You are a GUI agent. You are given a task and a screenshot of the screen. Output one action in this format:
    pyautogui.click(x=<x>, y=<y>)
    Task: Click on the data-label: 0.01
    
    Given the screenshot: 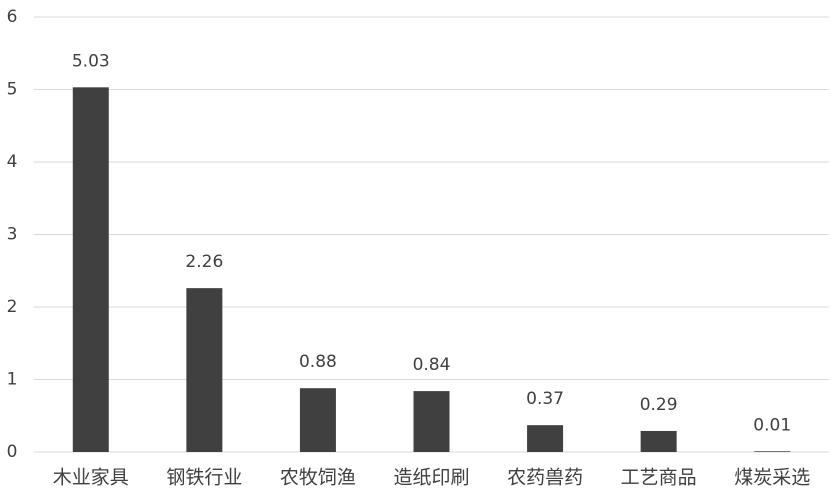 What is the action you would take?
    pyautogui.click(x=772, y=425)
    